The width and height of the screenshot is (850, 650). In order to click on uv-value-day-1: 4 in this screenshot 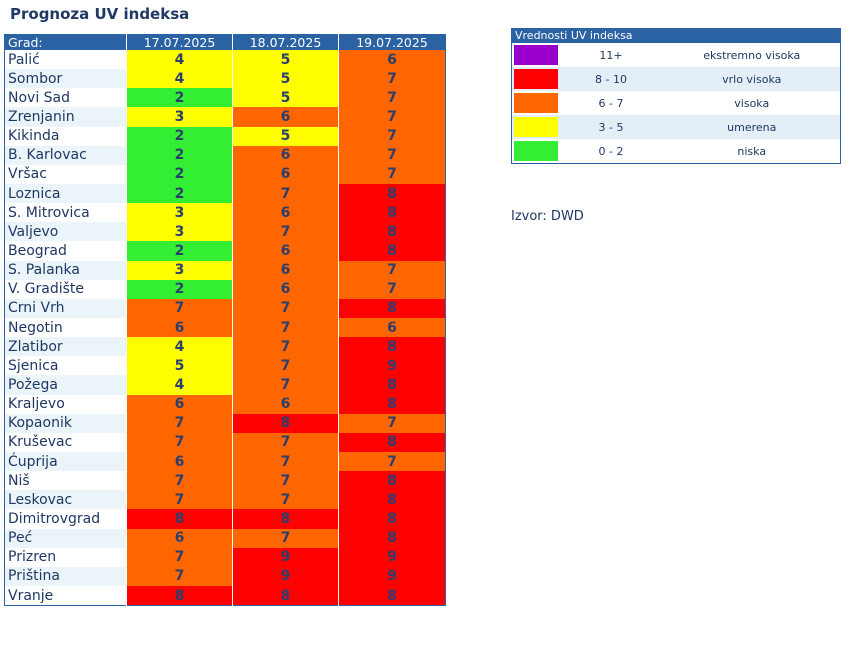, I will do `click(179, 385)`.